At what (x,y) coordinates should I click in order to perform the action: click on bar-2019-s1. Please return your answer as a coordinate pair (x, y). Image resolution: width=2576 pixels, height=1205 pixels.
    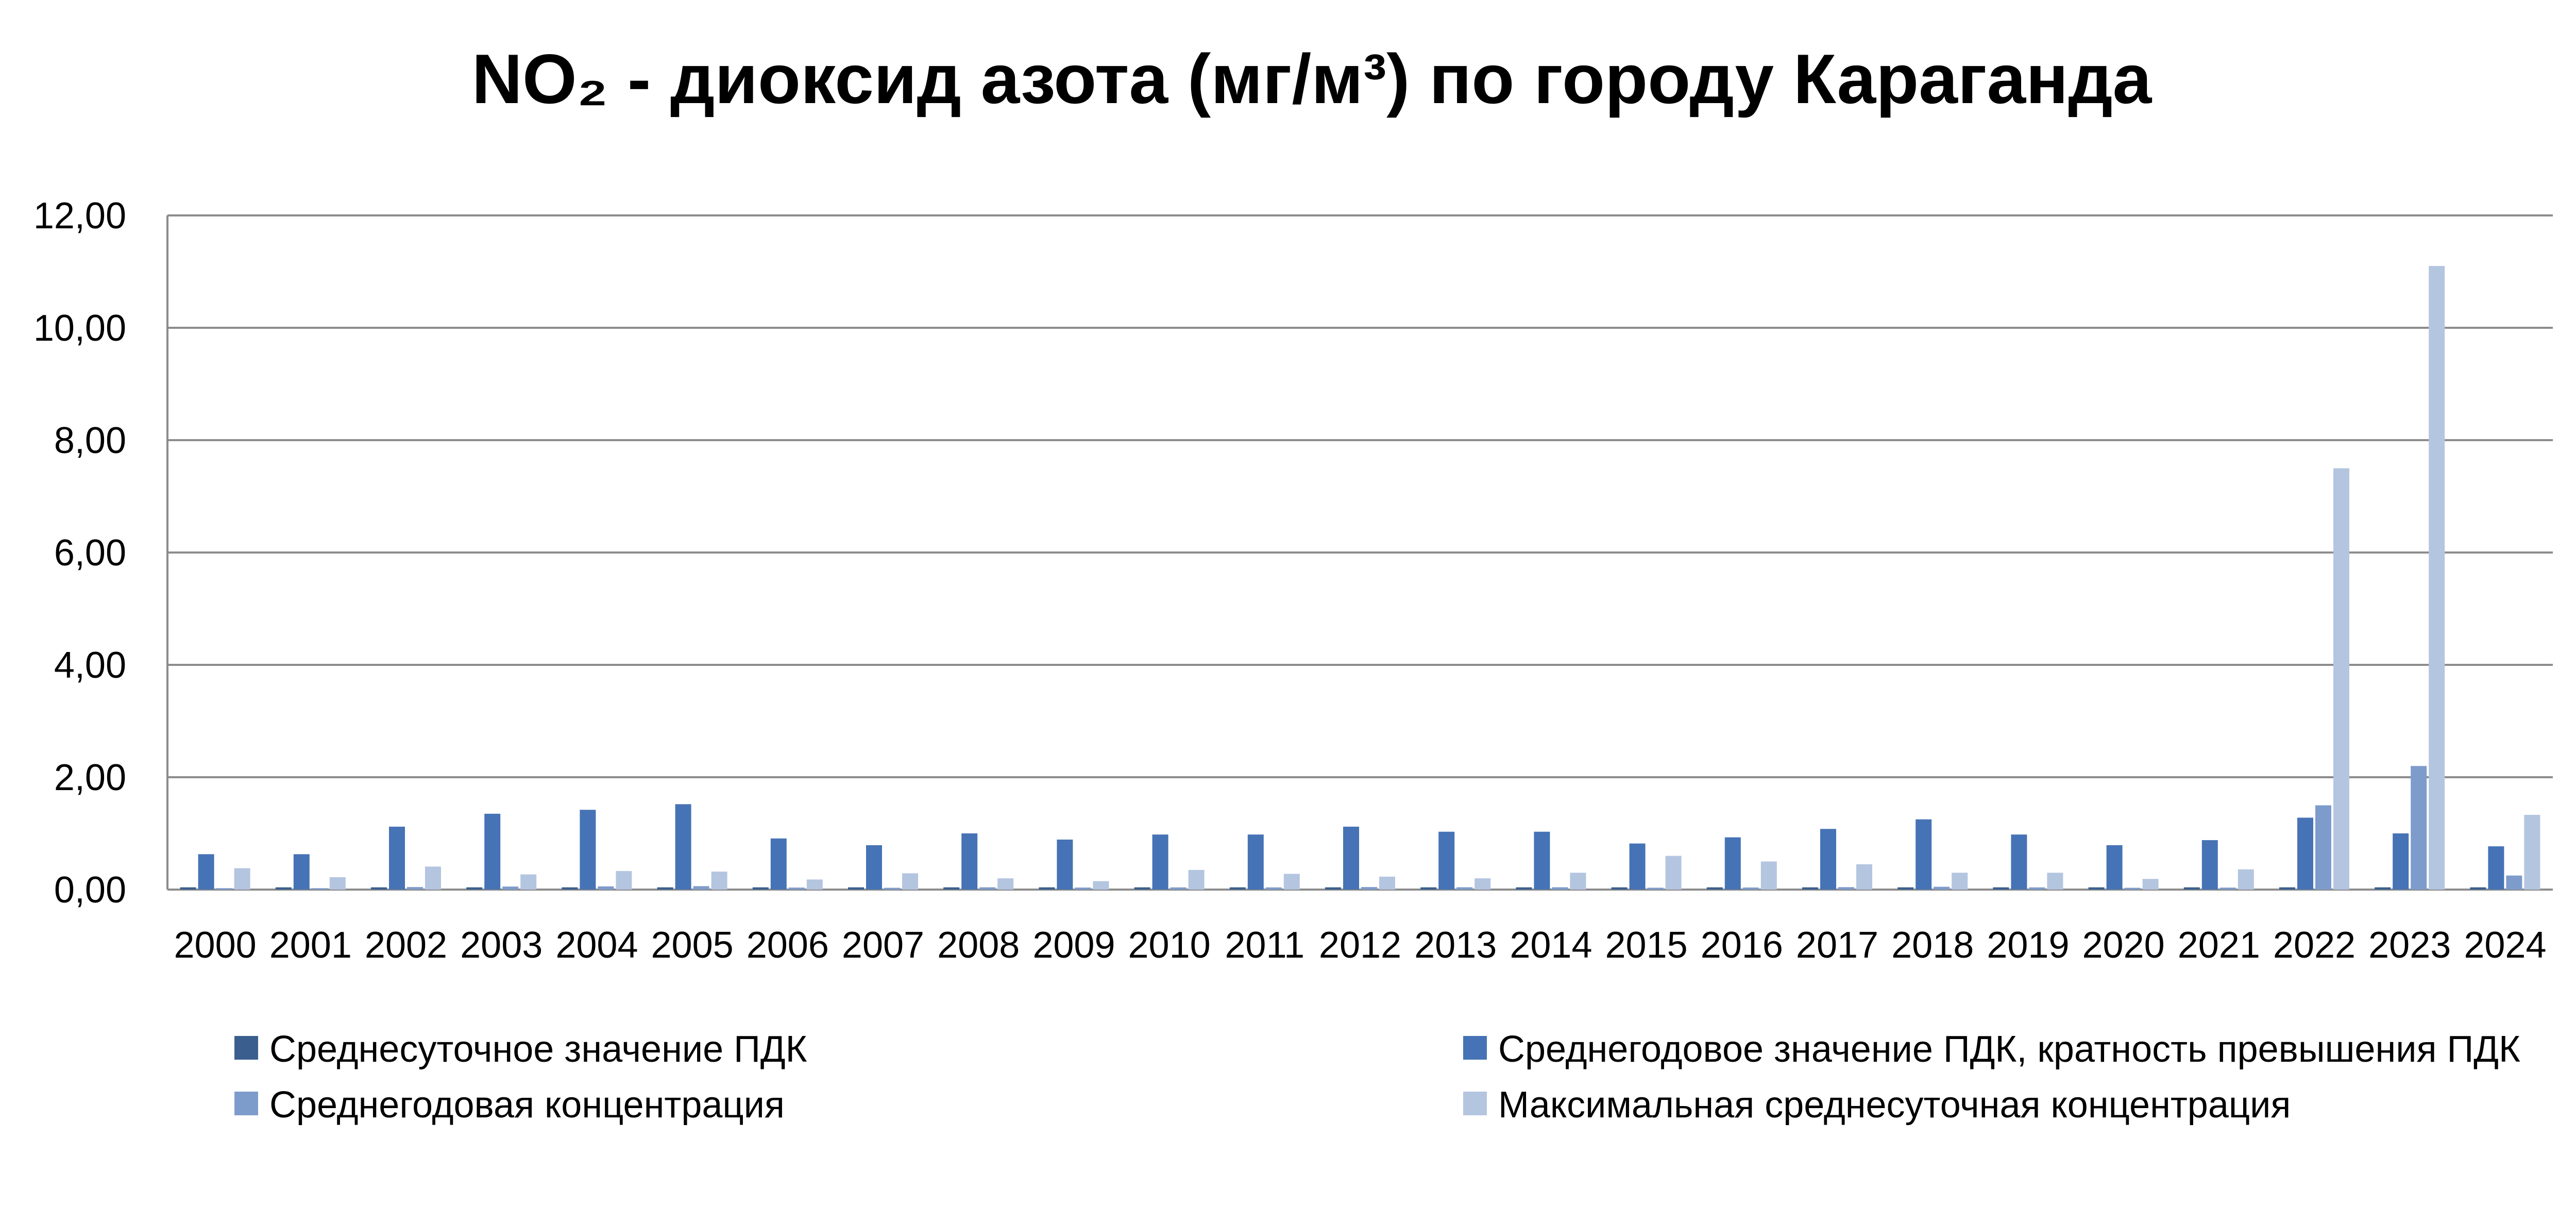
    Looking at the image, I should click on (2019, 862).